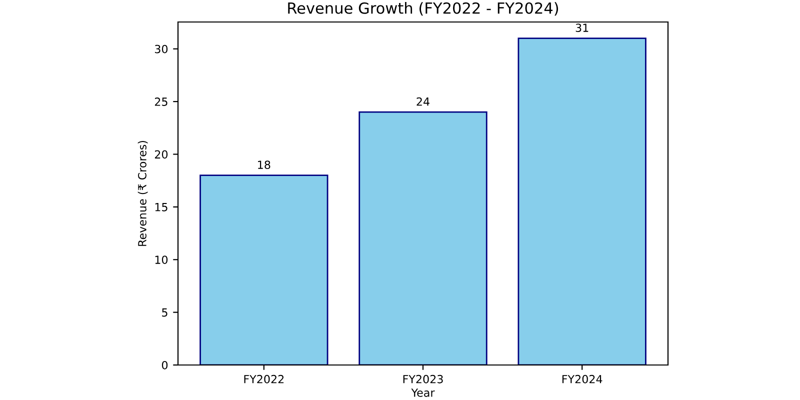 The image size is (800, 400). I want to click on y-tick-label: 10, so click(161, 260).